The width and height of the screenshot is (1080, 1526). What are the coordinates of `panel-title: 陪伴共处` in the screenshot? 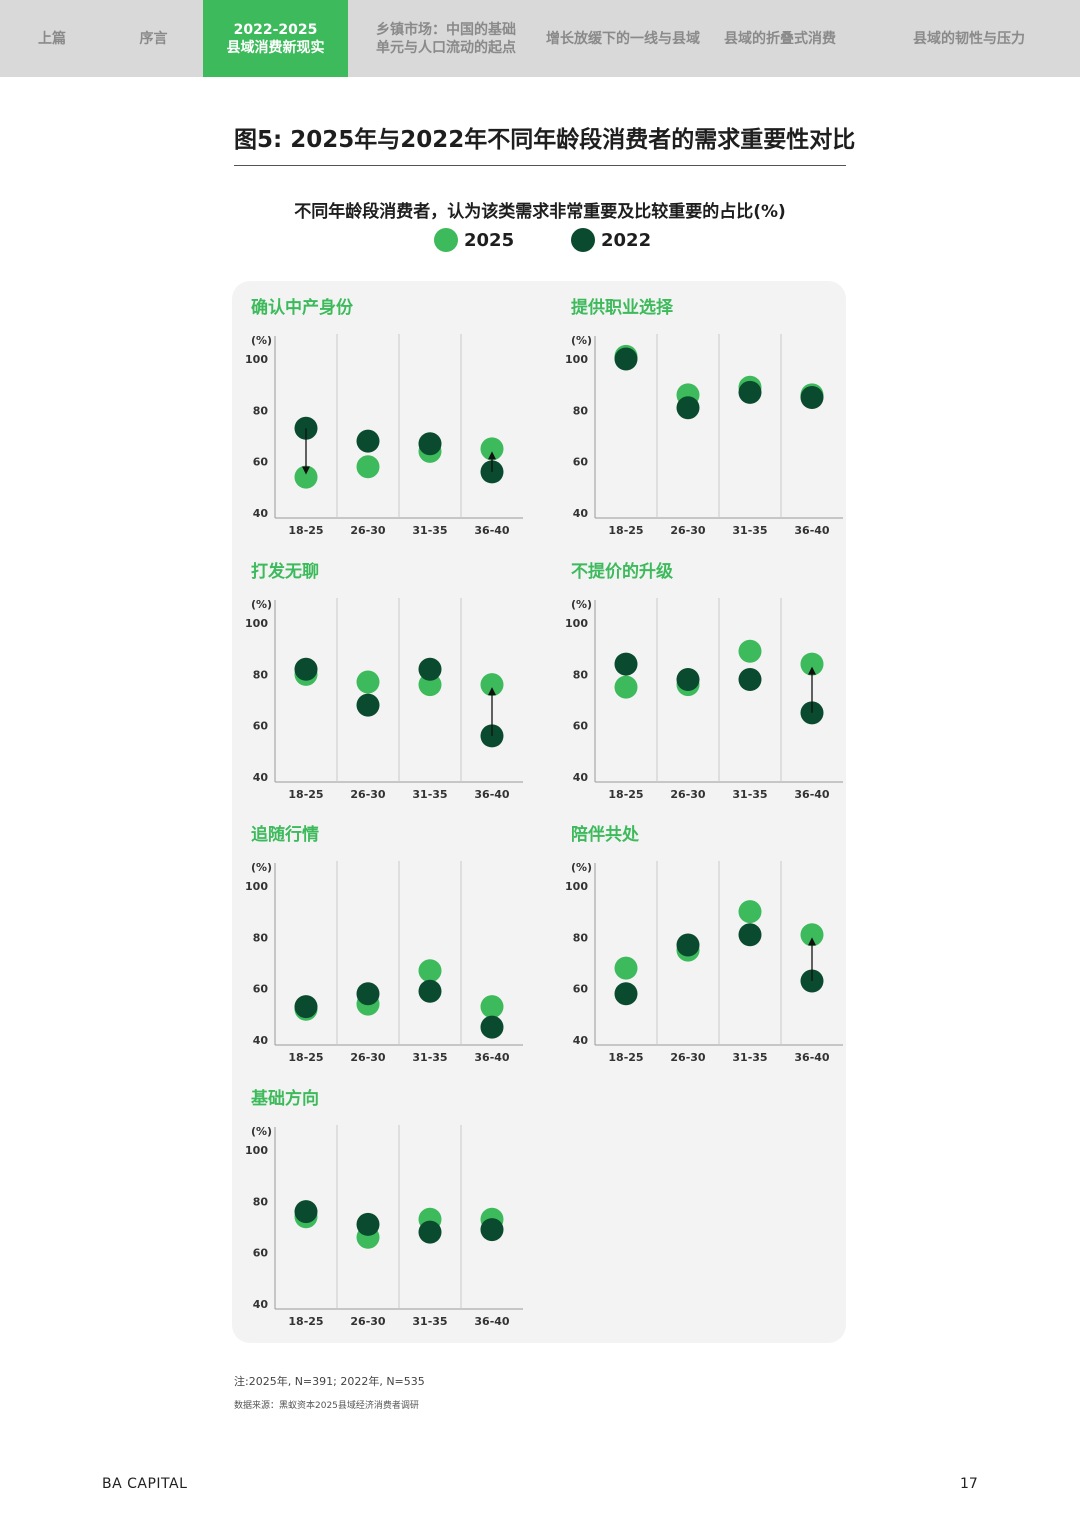 It's located at (605, 834).